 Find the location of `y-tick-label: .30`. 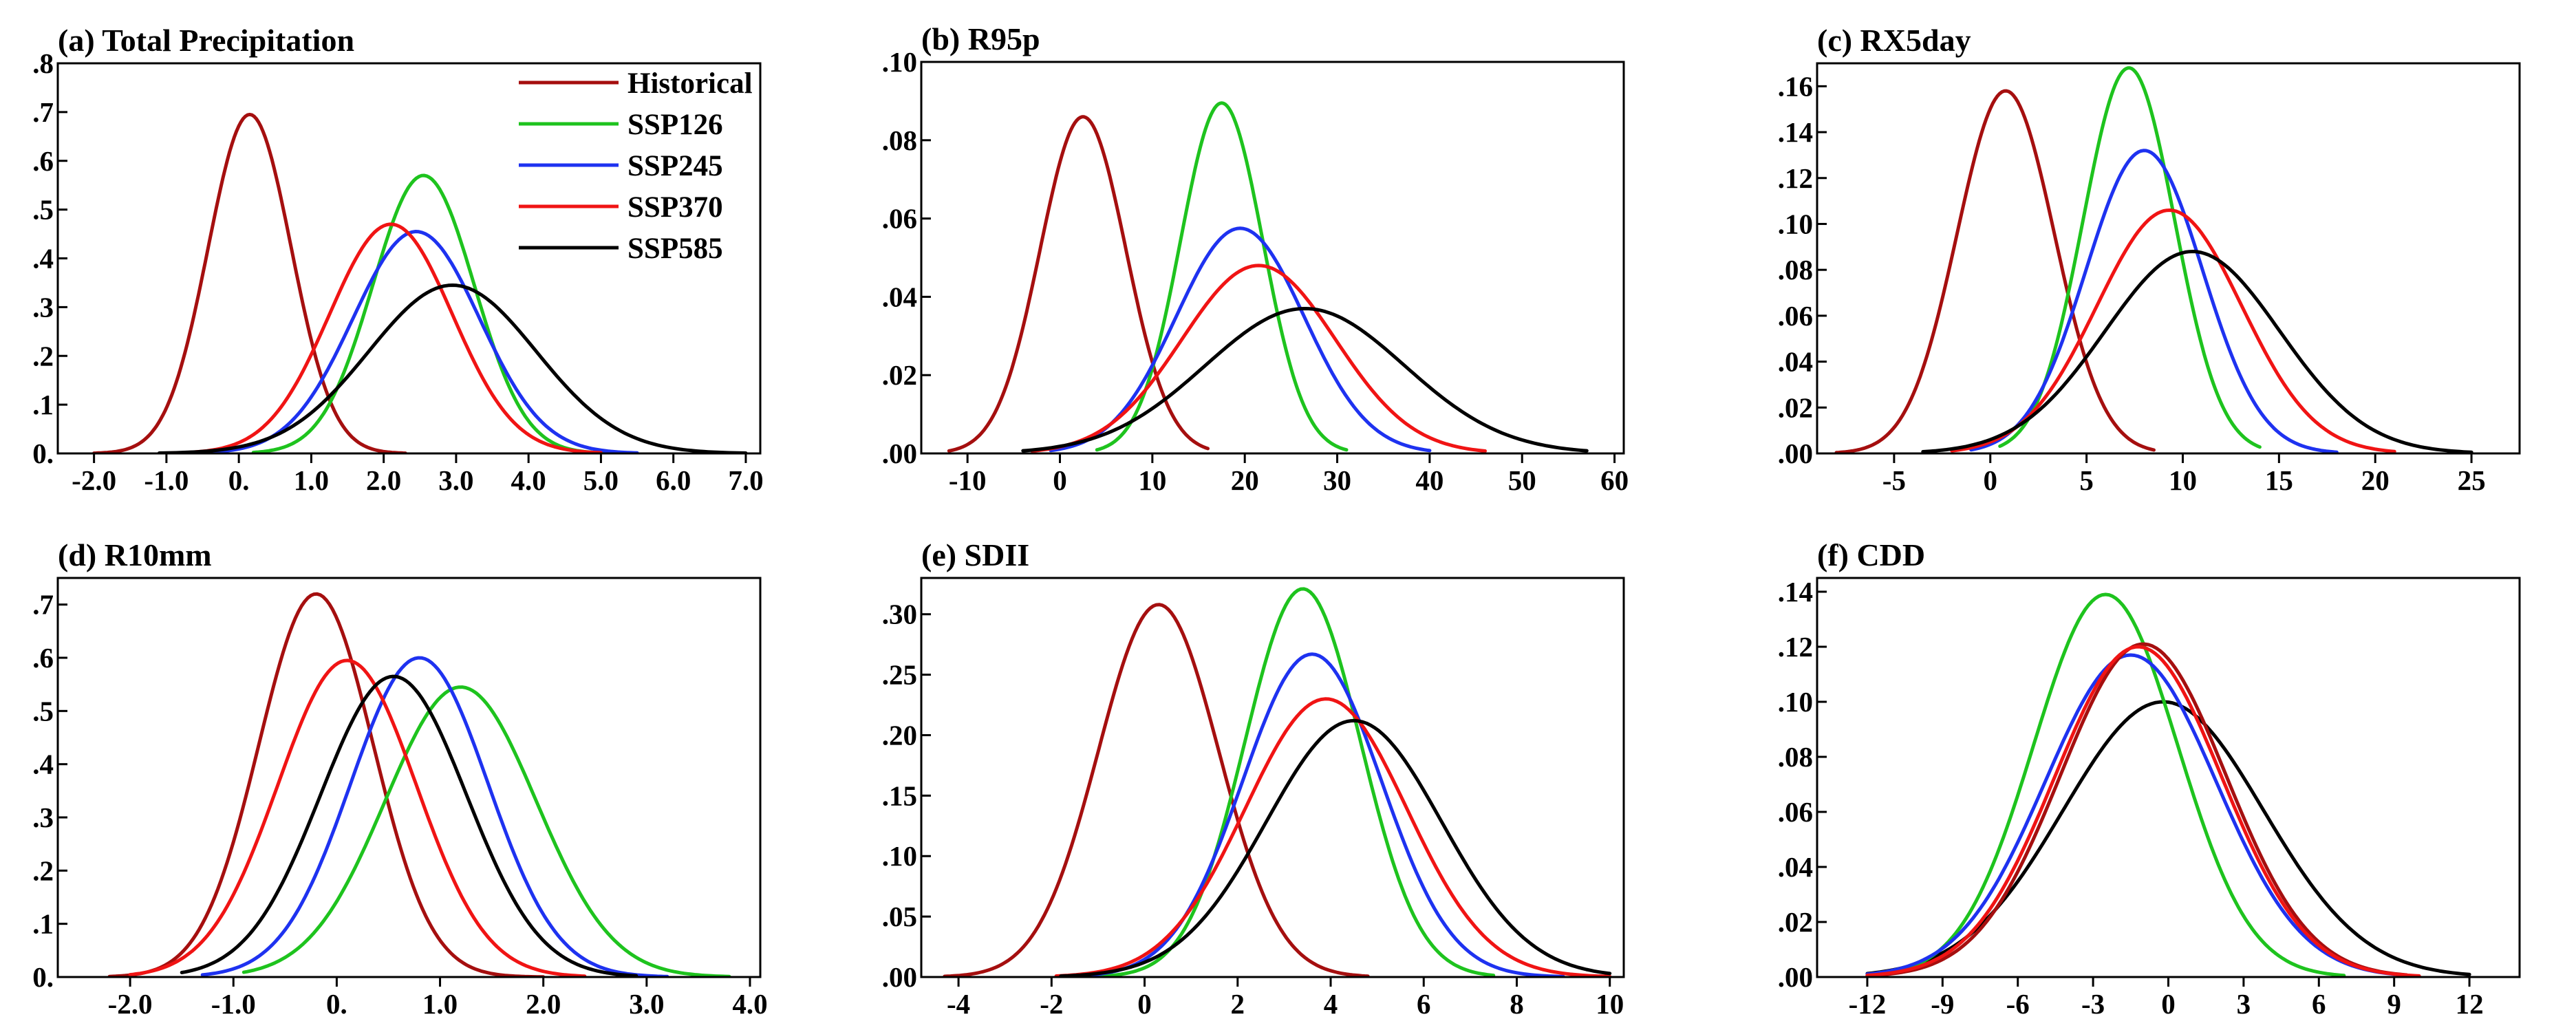

y-tick-label: .30 is located at coordinates (899, 614).